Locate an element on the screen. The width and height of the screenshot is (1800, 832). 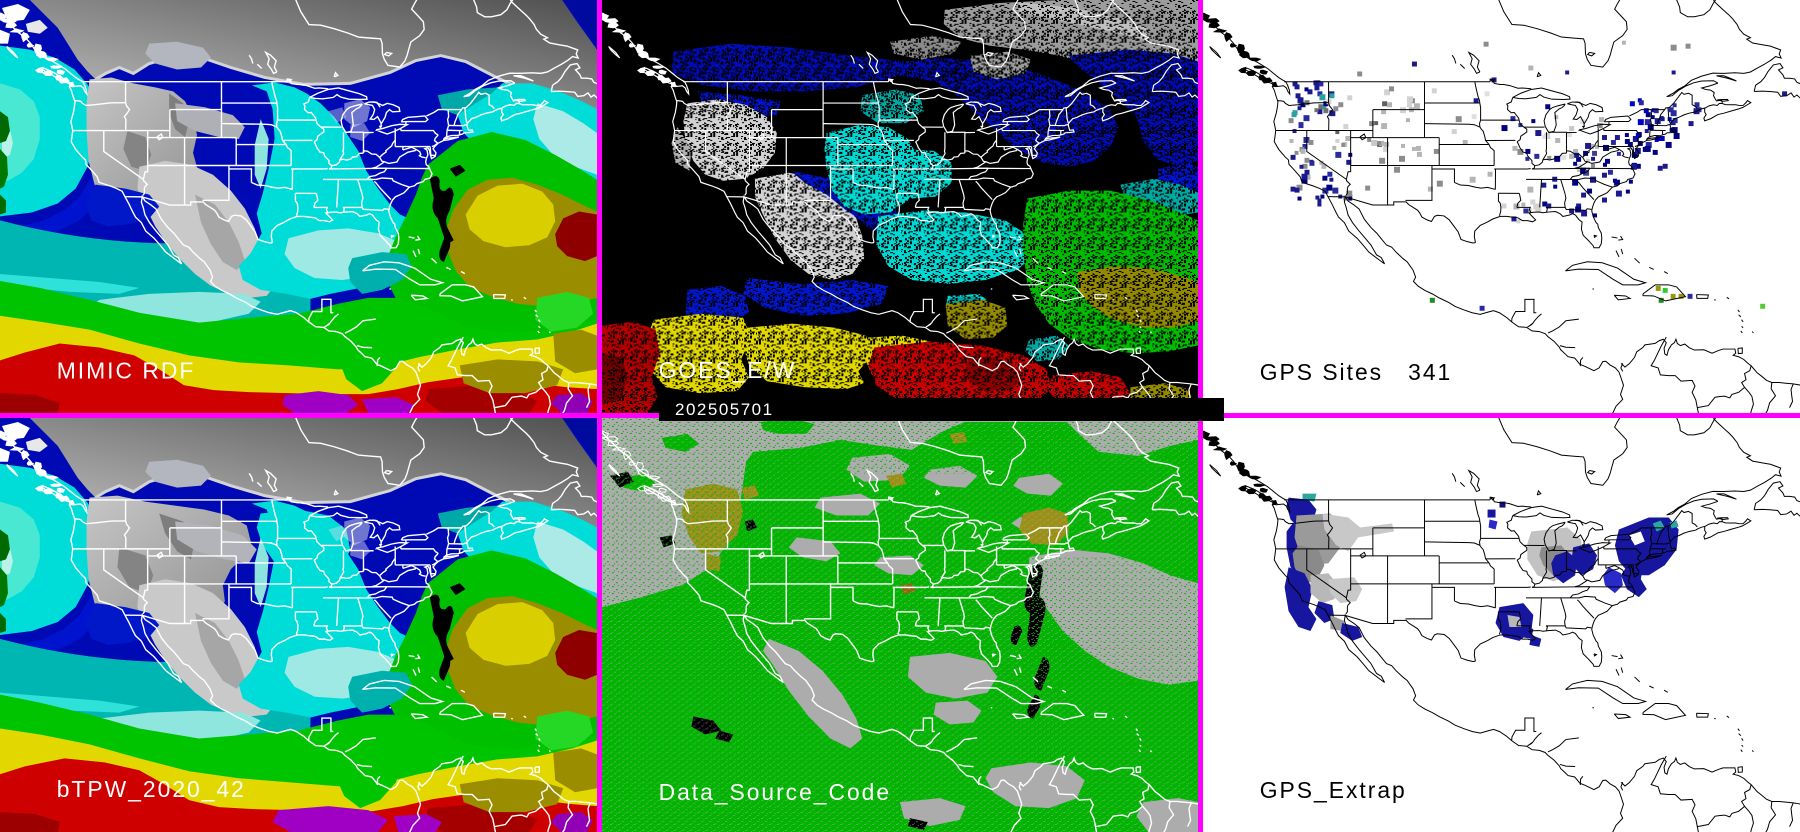
svg-text: GPS Sites 341 is located at coordinates (1356, 372).